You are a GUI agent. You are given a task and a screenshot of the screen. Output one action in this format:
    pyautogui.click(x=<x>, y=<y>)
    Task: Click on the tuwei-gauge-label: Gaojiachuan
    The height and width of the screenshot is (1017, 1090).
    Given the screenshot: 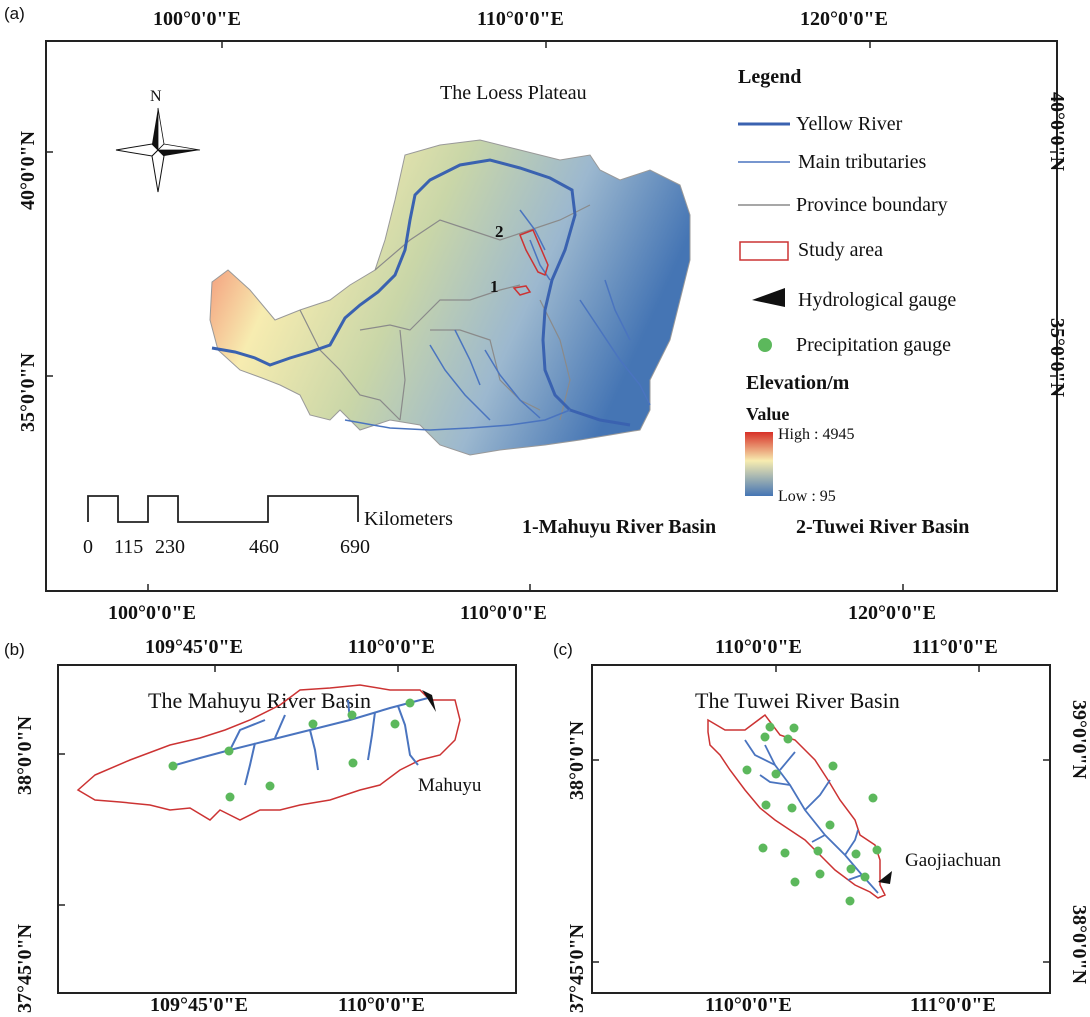 What is the action you would take?
    pyautogui.click(x=953, y=860)
    